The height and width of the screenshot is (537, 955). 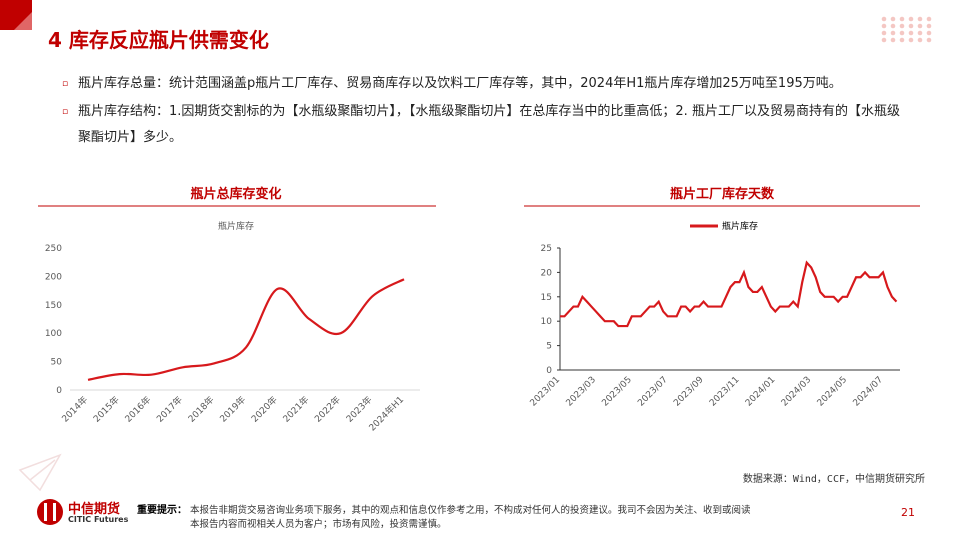 What do you see at coordinates (94, 509) in the screenshot?
I see `logo-text: 中信期货` at bounding box center [94, 509].